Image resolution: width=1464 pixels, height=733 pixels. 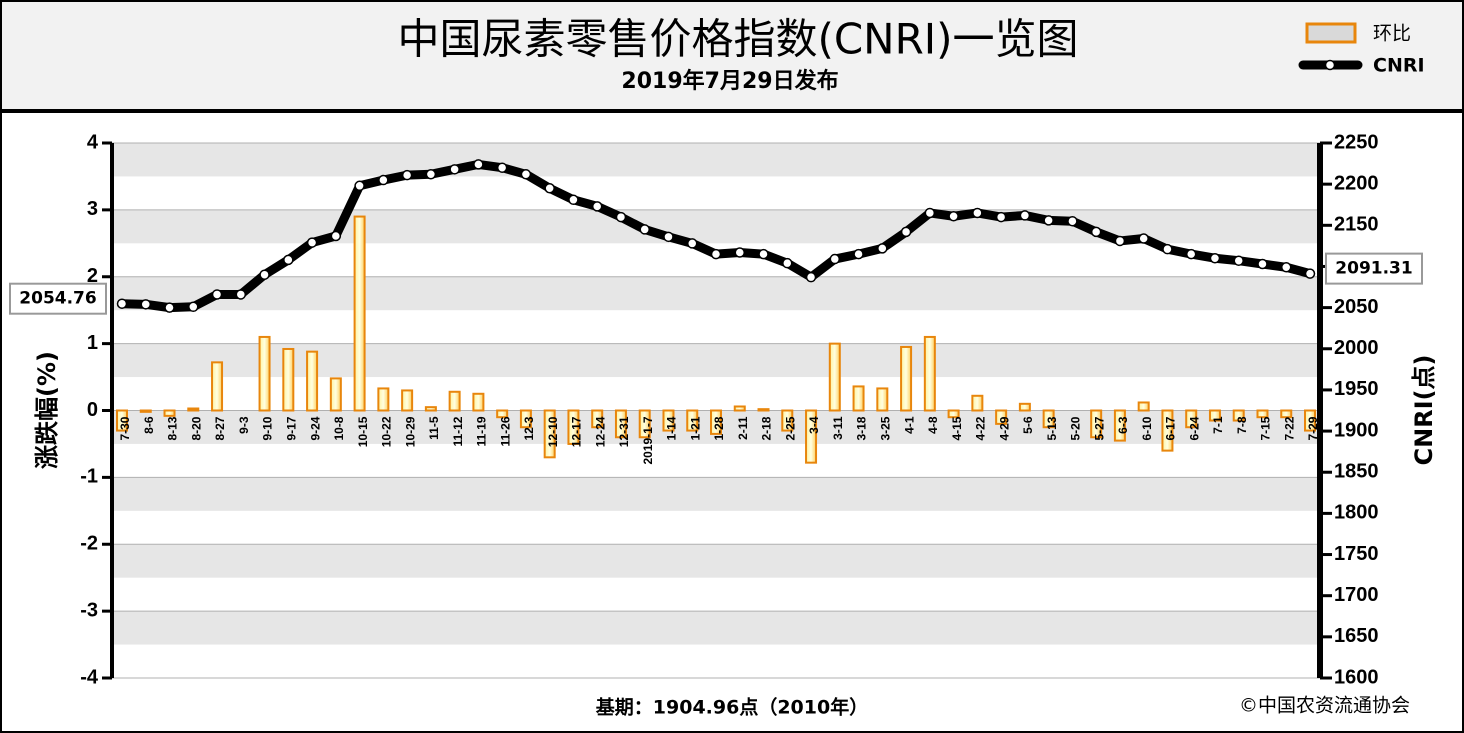 I want to click on x-tick-label: 4-29, so click(x=1004, y=428).